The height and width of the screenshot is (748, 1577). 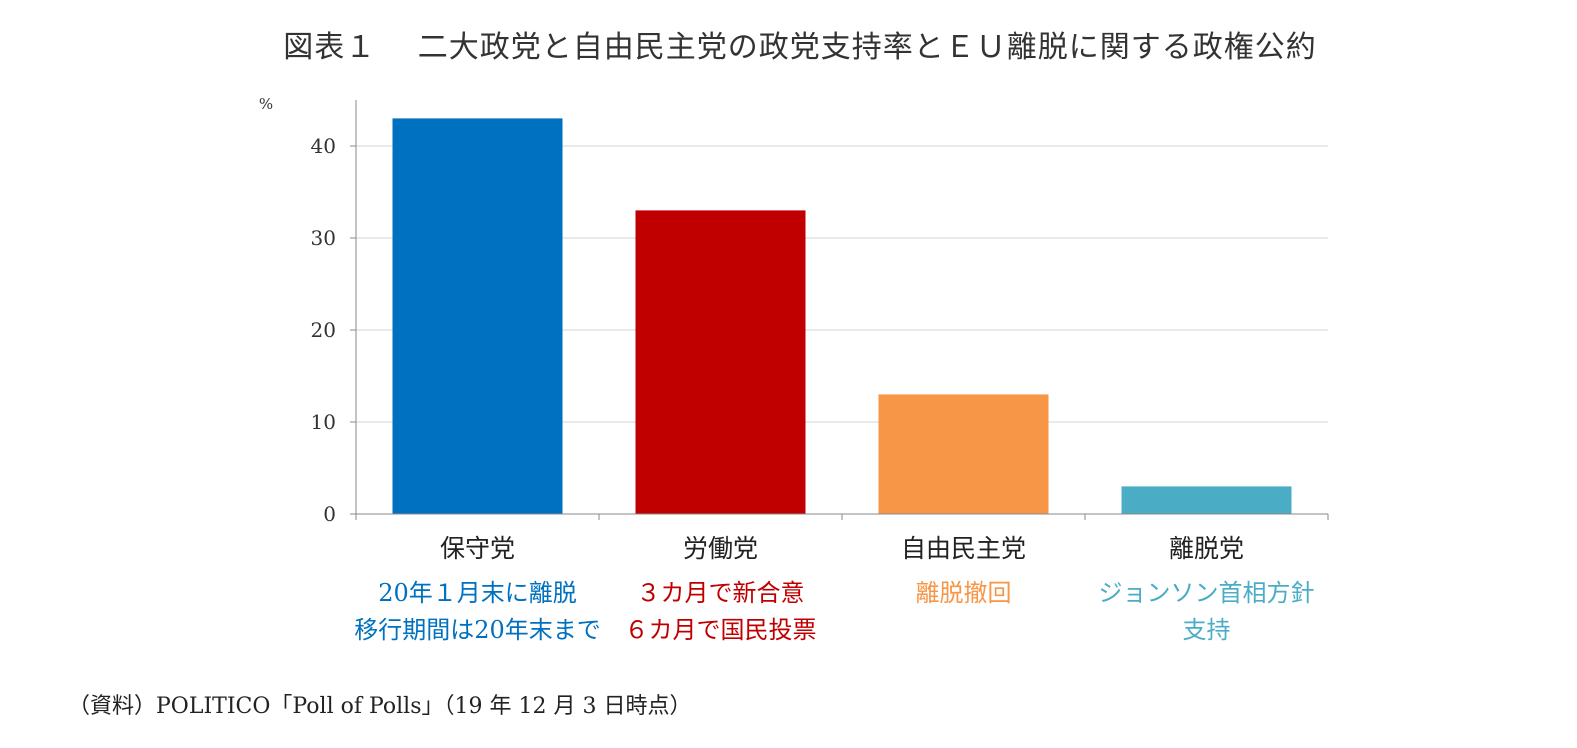 What do you see at coordinates (1206, 548) in the screenshot?
I see `category-label-4: 離脱党` at bounding box center [1206, 548].